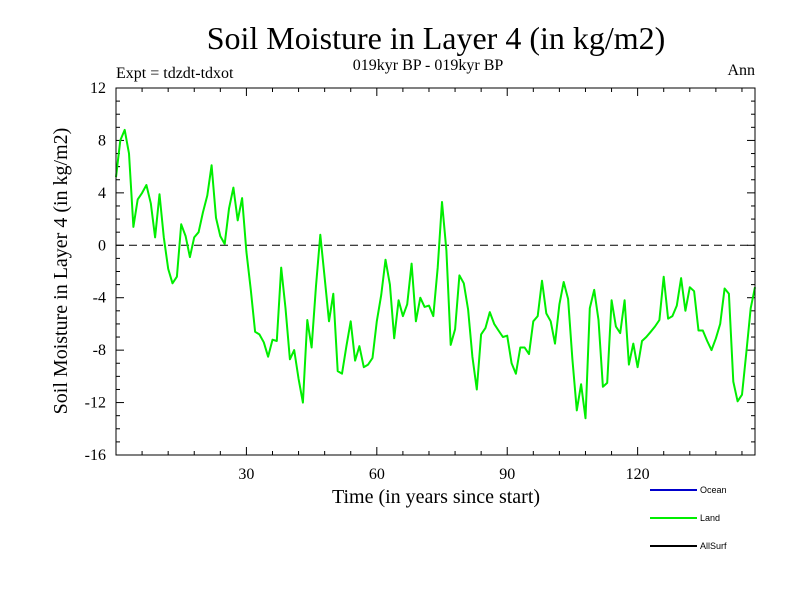 The height and width of the screenshot is (600, 800). What do you see at coordinates (95, 272) in the screenshot?
I see `y-tick-labels: 12 8 4 0 -4 -8 -12 -16` at bounding box center [95, 272].